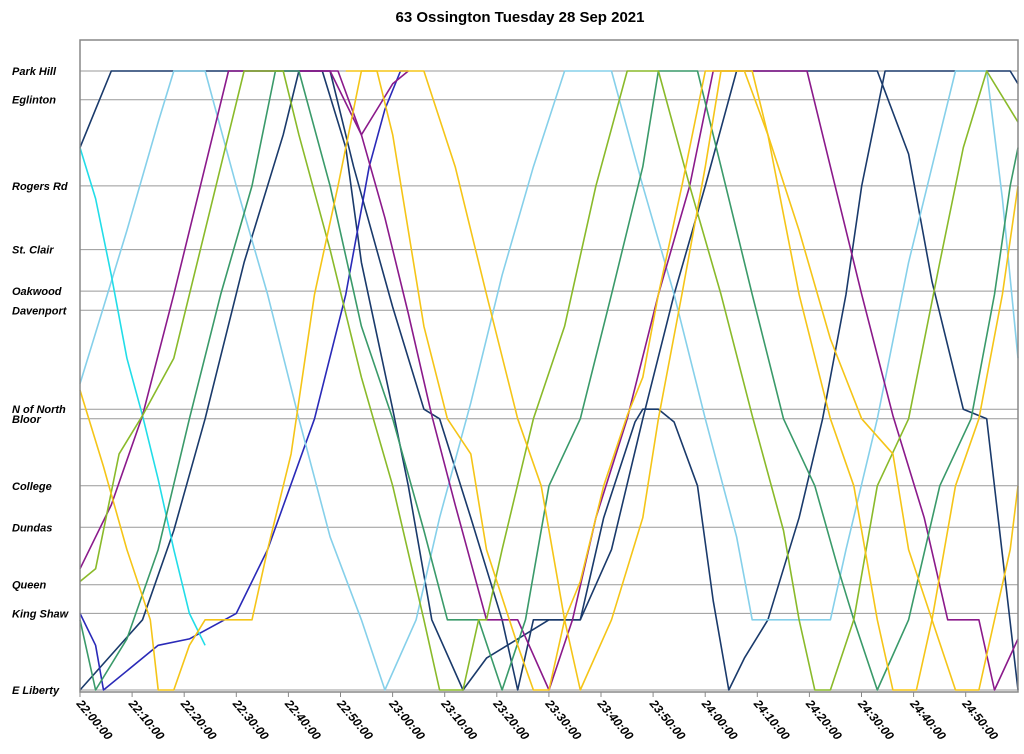  What do you see at coordinates (29, 586) in the screenshot?
I see `station-label: Queen` at bounding box center [29, 586].